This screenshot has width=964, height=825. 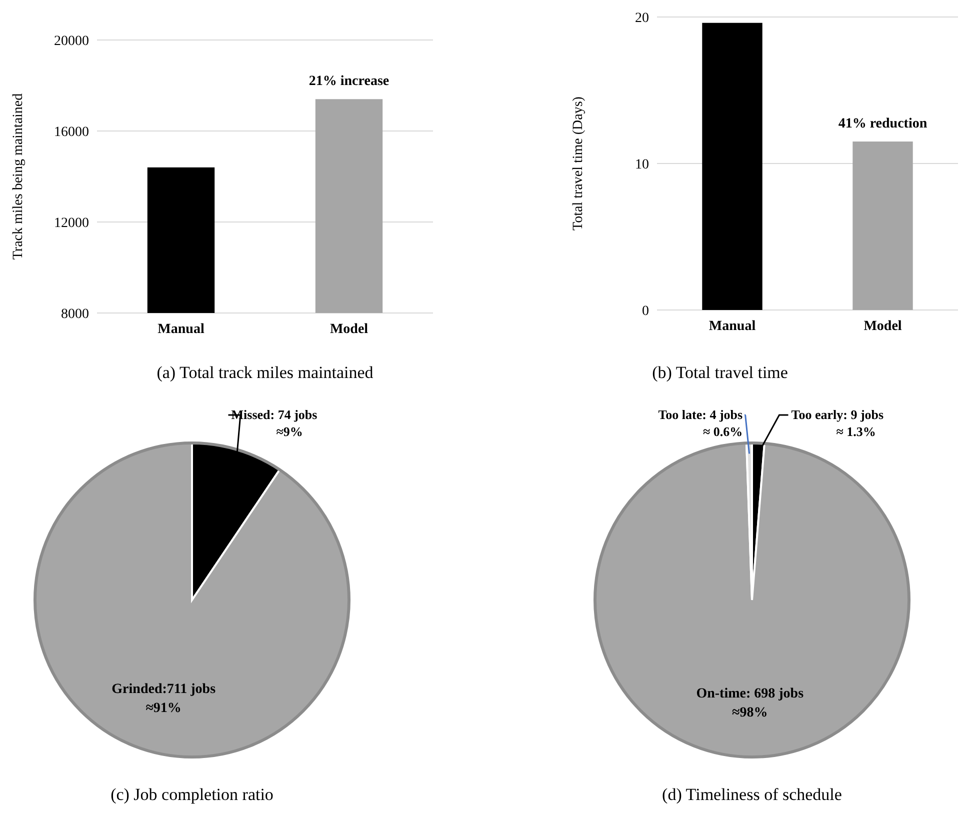 What do you see at coordinates (700, 423) in the screenshot?
I see `data-label: Too late: 4 jobs ≈ 0.6%` at bounding box center [700, 423].